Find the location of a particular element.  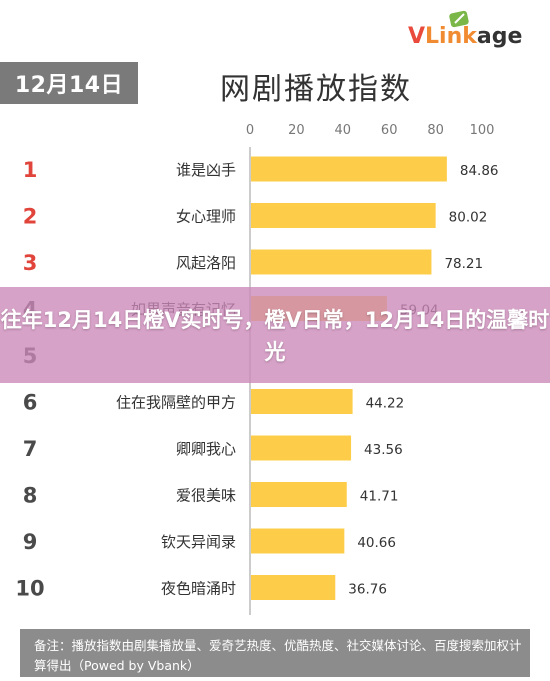

vlinkage-logo: VLinkage is located at coordinates (471, 30).